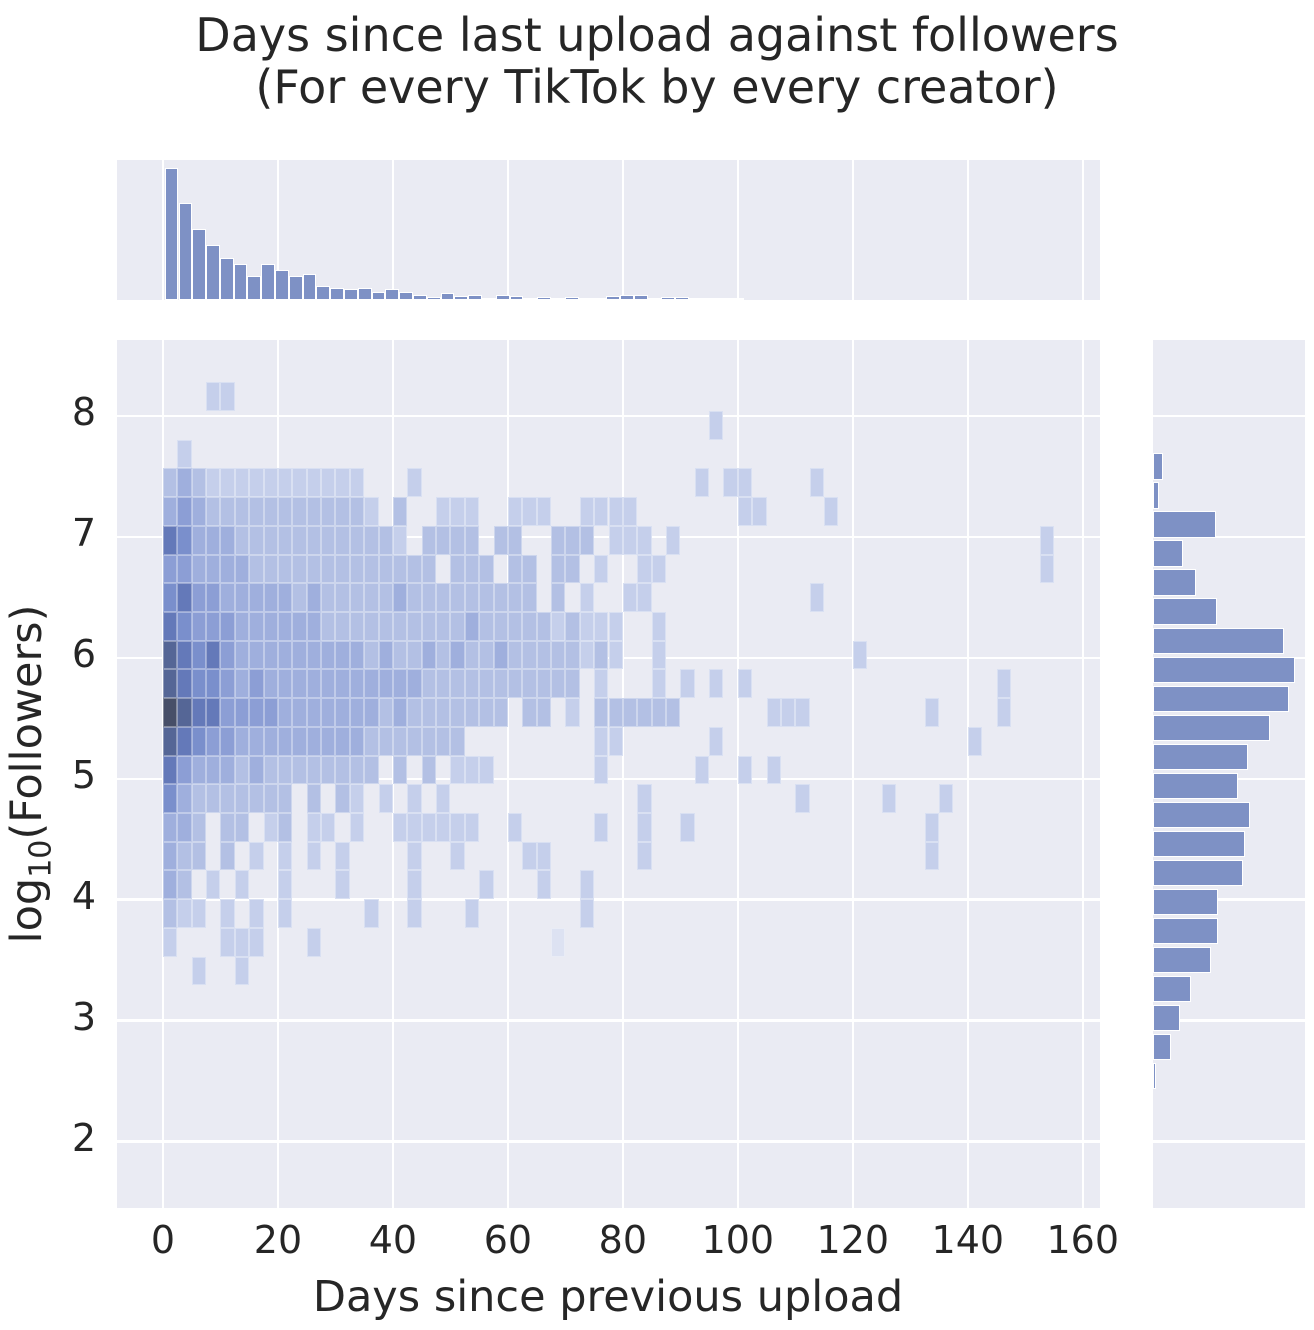  What do you see at coordinates (83, 533) in the screenshot?
I see `y-tick-label: 7` at bounding box center [83, 533].